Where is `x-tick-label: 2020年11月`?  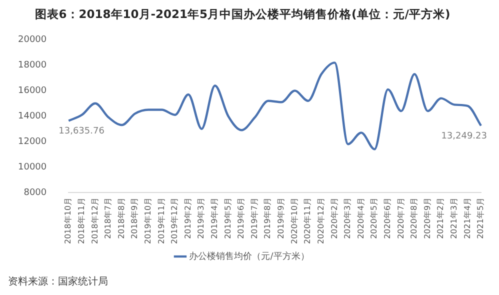
x-tick-label: 2020年11月 is located at coordinates (307, 220).